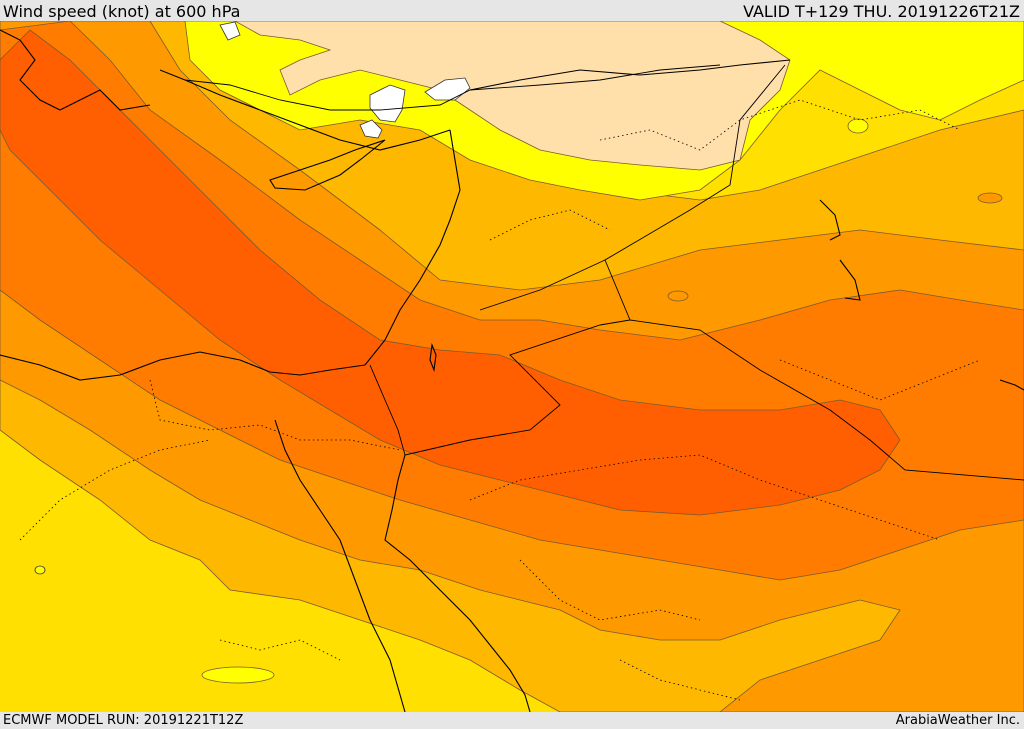 This screenshot has height=729, width=1024. I want to click on blob-orange, so click(678, 296).